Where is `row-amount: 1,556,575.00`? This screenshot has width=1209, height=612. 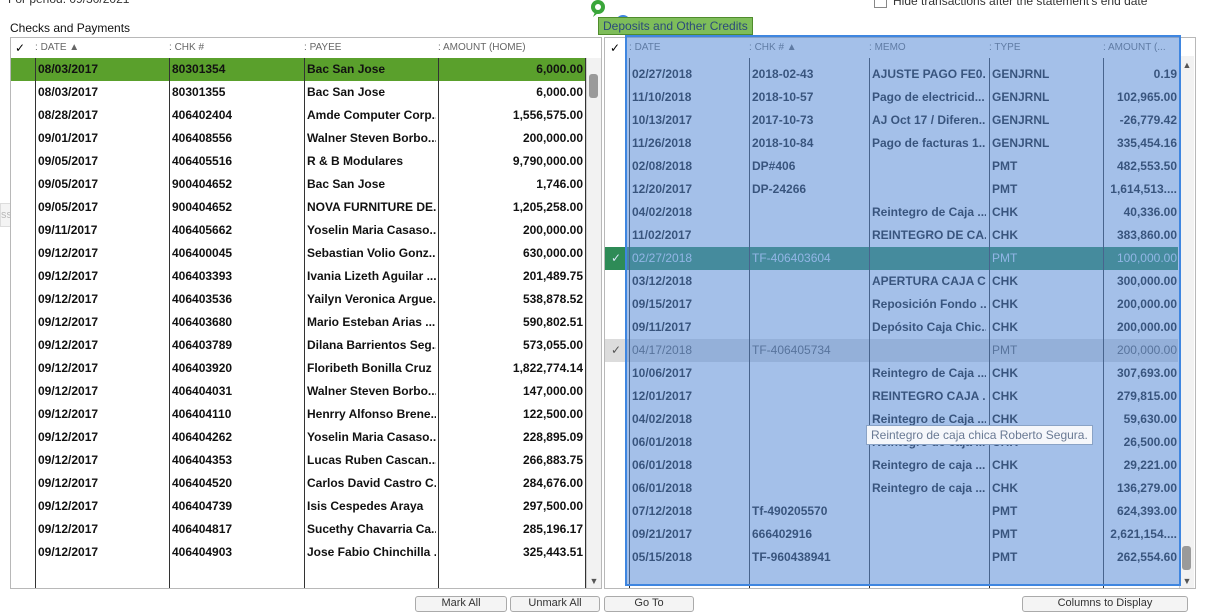 row-amount: 1,556,575.00 is located at coordinates (547, 115).